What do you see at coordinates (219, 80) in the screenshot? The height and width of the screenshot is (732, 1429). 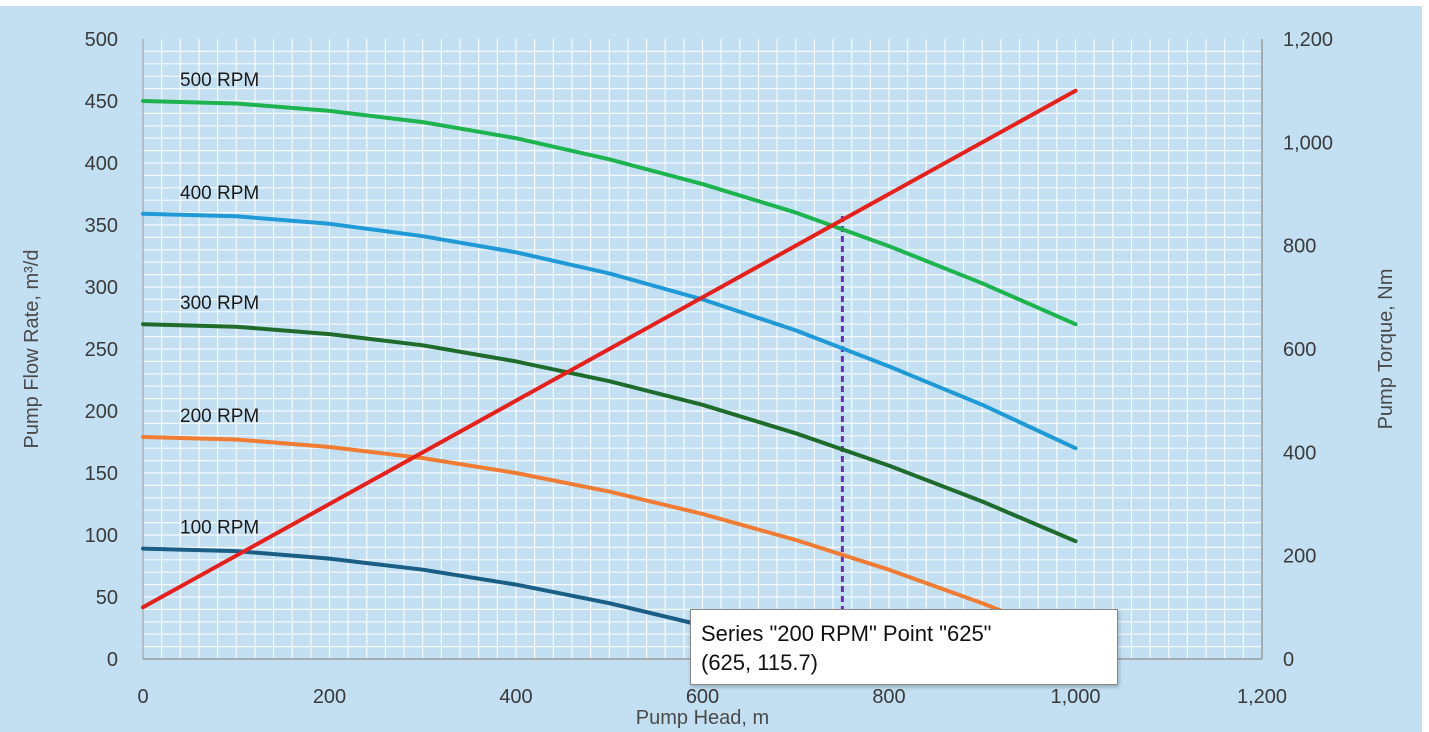 I see `series-label-500-rpm: 500 RPM` at bounding box center [219, 80].